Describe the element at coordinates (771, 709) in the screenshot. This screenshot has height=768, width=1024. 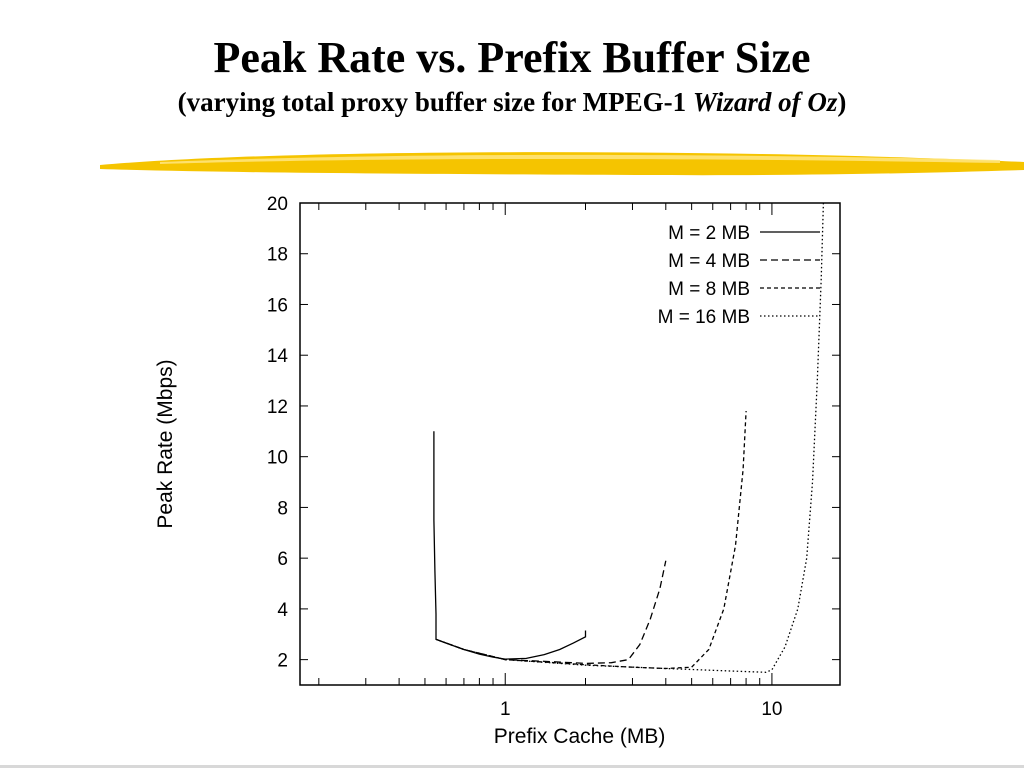
I see `x-tick-label: 10` at that location.